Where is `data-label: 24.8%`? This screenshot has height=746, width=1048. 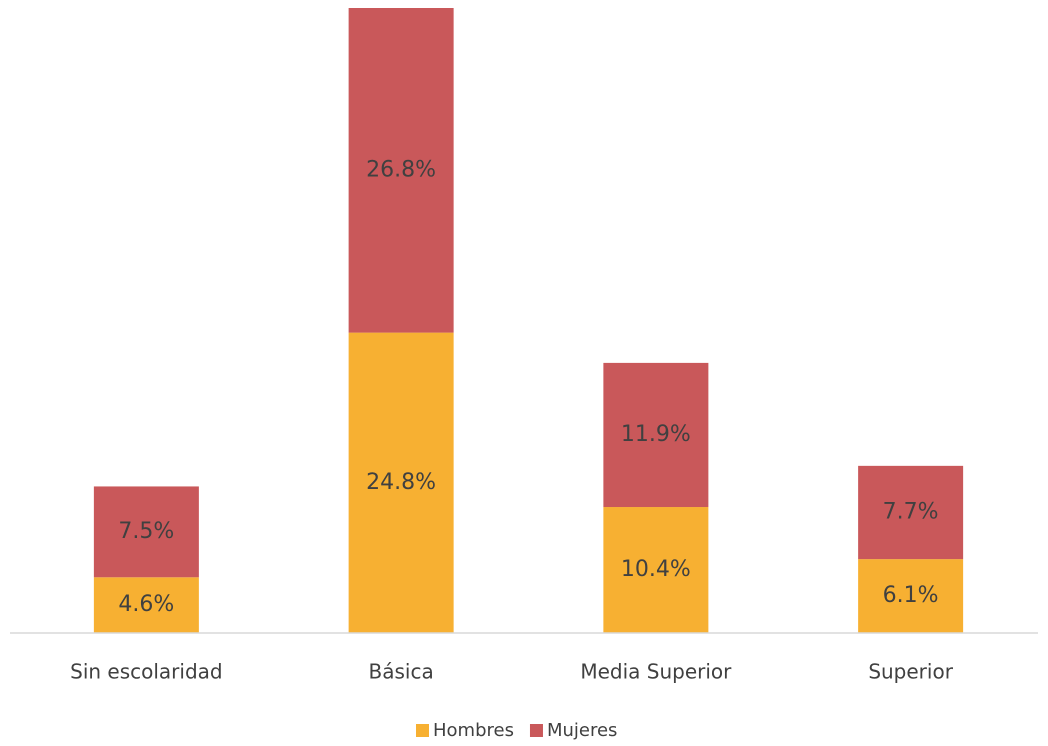
data-label: 24.8% is located at coordinates (401, 482).